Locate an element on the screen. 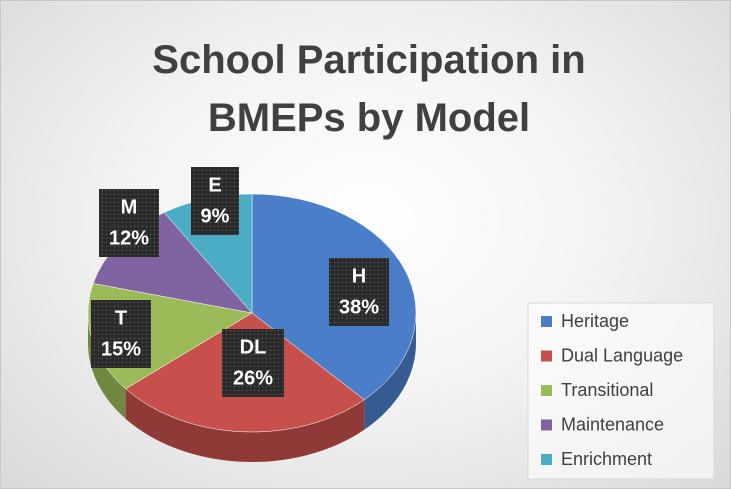  legend-label: Heritage is located at coordinates (595, 321).